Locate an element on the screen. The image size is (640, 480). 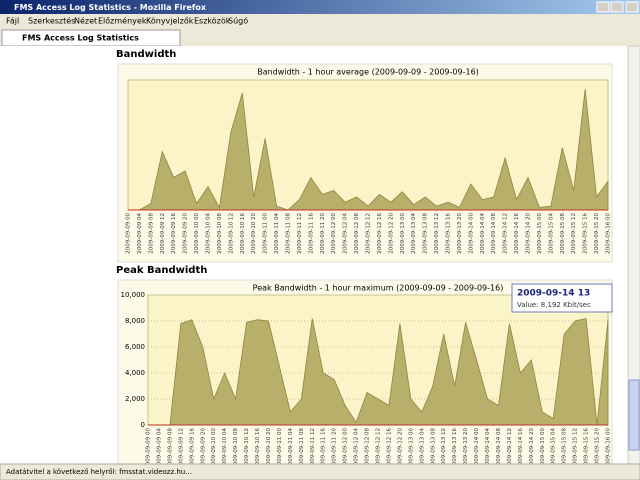
x-tick-label: 2009-09-15 00 is located at coordinates (543, 448).